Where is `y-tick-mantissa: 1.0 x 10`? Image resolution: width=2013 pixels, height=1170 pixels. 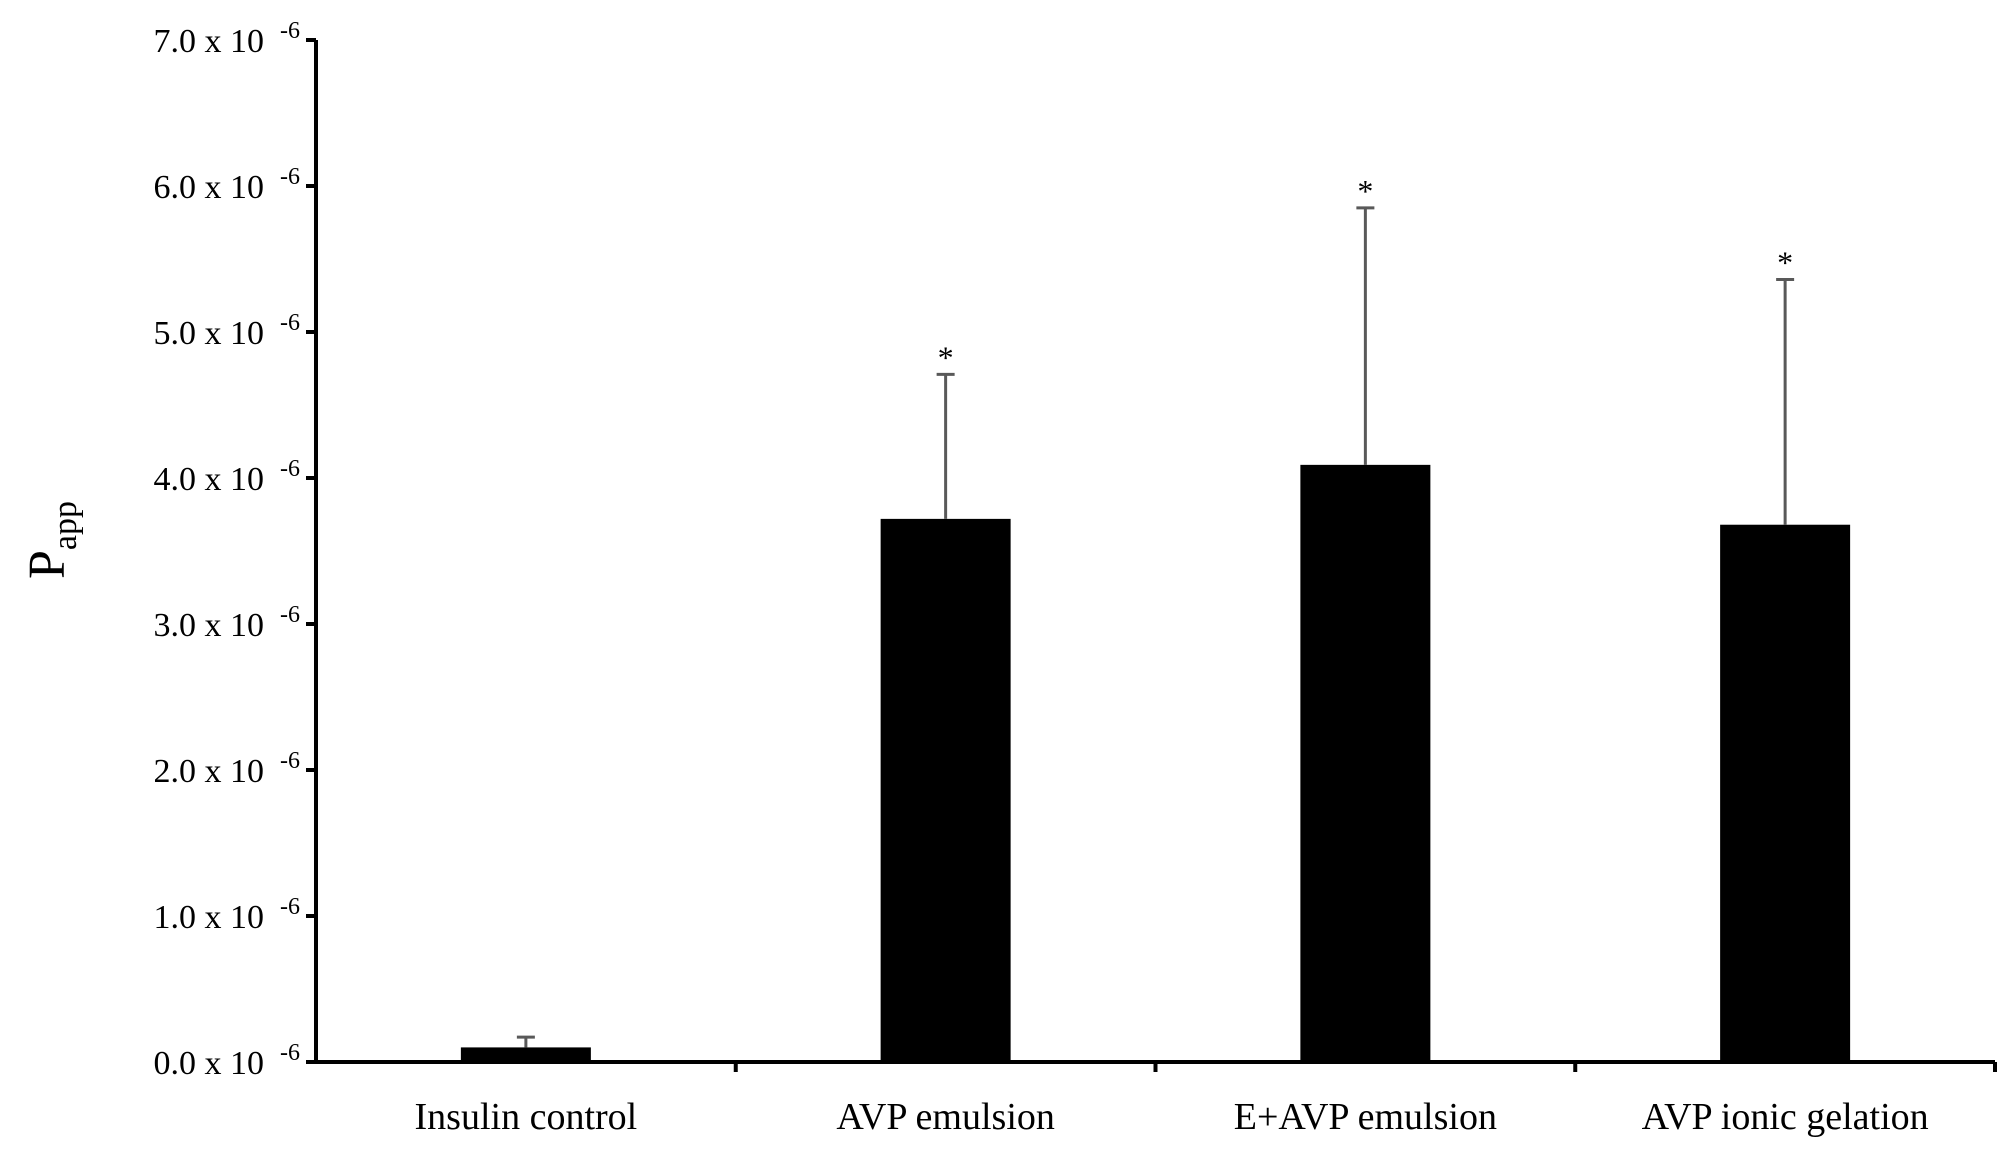
y-tick-mantissa: 1.0 x 10 is located at coordinates (209, 917).